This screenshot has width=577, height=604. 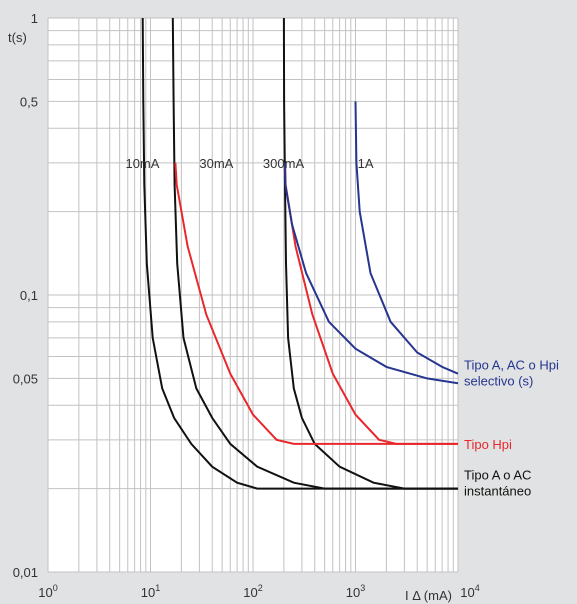 What do you see at coordinates (150, 591) in the screenshot?
I see `x-tick-label: 10¹` at bounding box center [150, 591].